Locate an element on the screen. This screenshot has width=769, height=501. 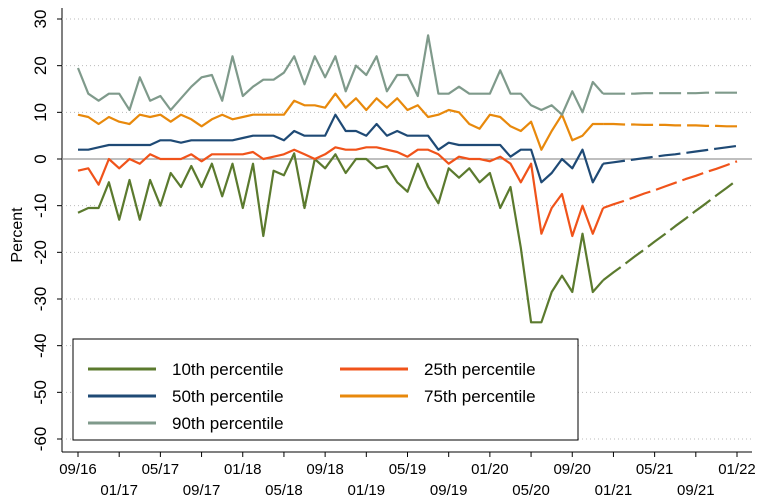
legend-label: 75th percentile is located at coordinates (480, 396).